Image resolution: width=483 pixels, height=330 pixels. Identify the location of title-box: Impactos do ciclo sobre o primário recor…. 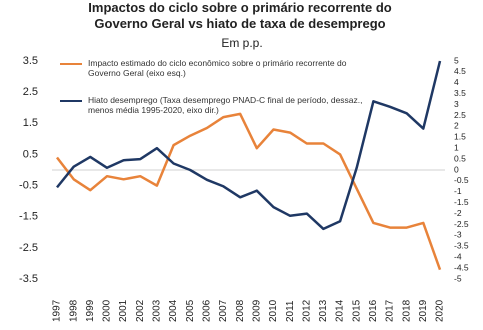
(240, 15).